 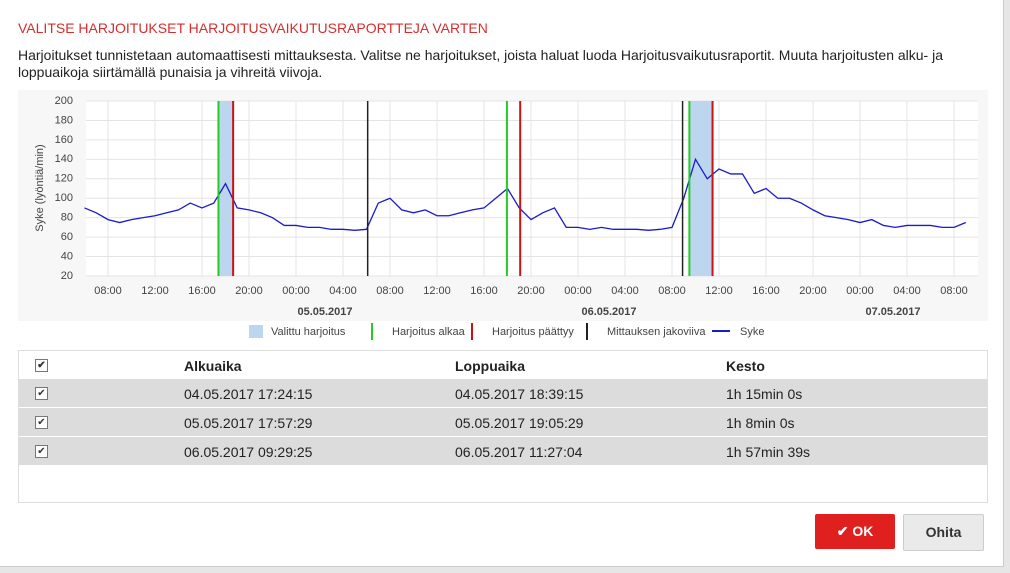 I want to click on cell: 1h 57min 39s, so click(x=768, y=452).